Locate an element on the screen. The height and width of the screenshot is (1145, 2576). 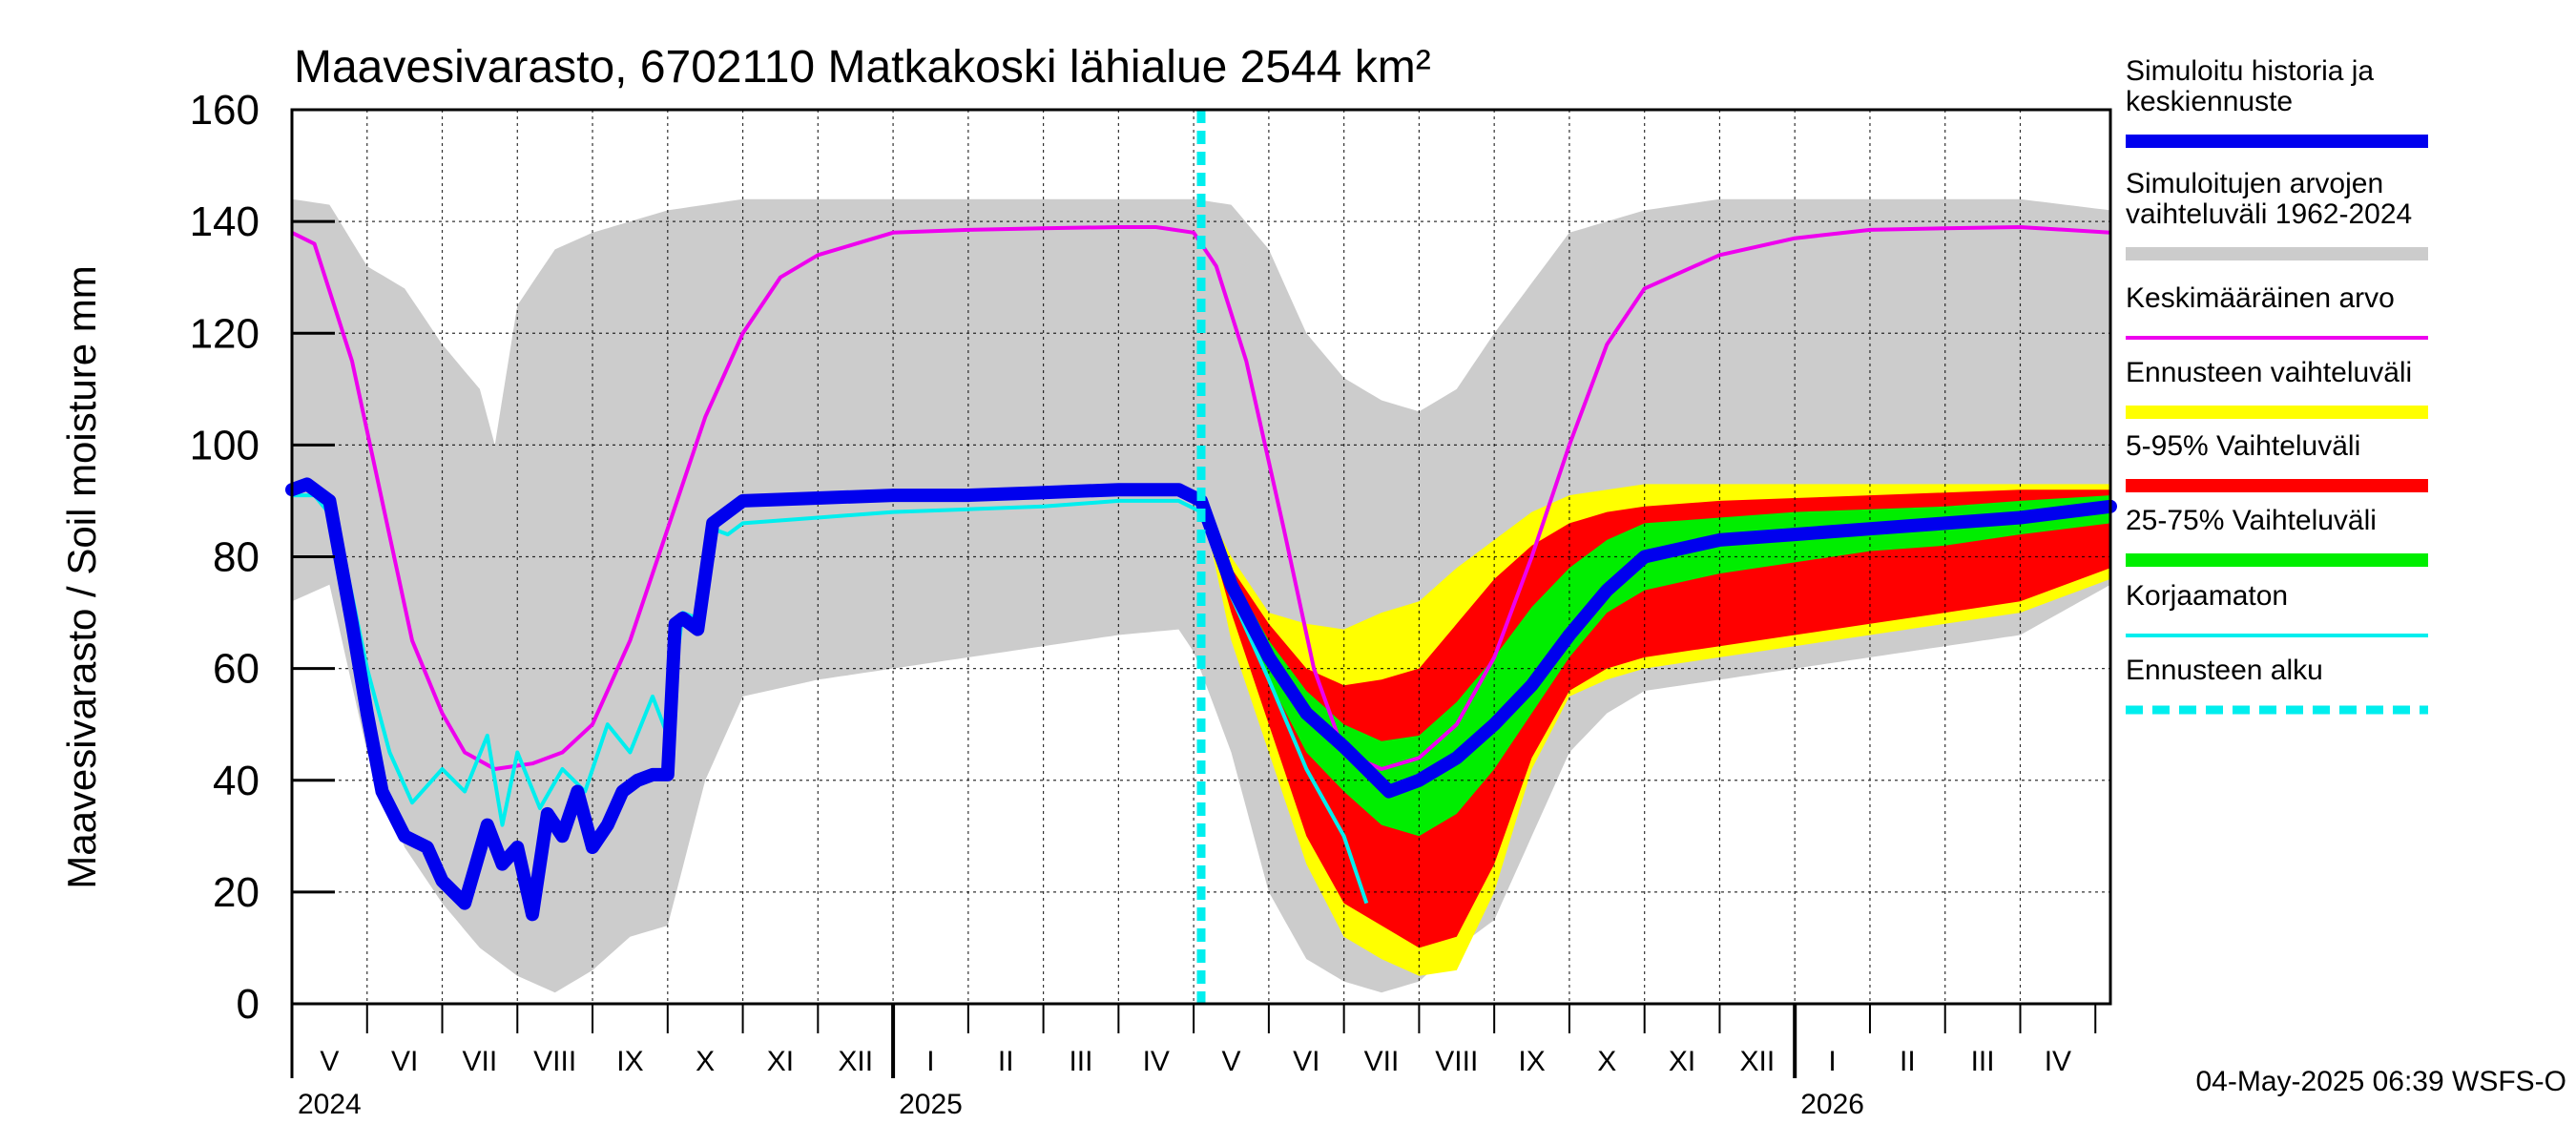
y-tick-label: 20 is located at coordinates (236, 892).